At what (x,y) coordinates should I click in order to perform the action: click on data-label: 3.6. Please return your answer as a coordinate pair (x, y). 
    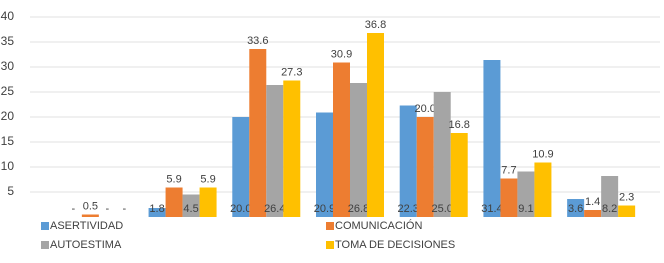
    Looking at the image, I should click on (575, 209).